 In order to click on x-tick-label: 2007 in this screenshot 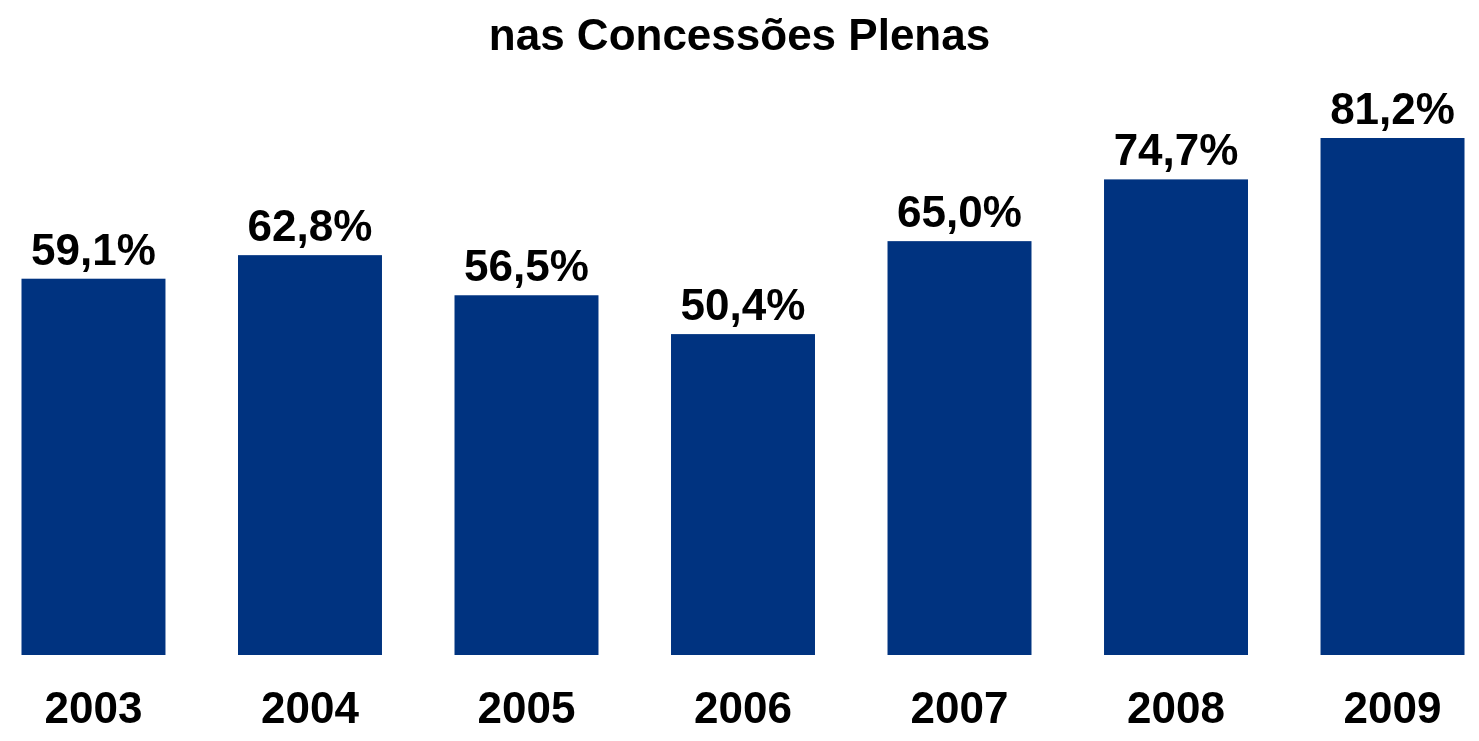, I will do `click(959, 707)`.